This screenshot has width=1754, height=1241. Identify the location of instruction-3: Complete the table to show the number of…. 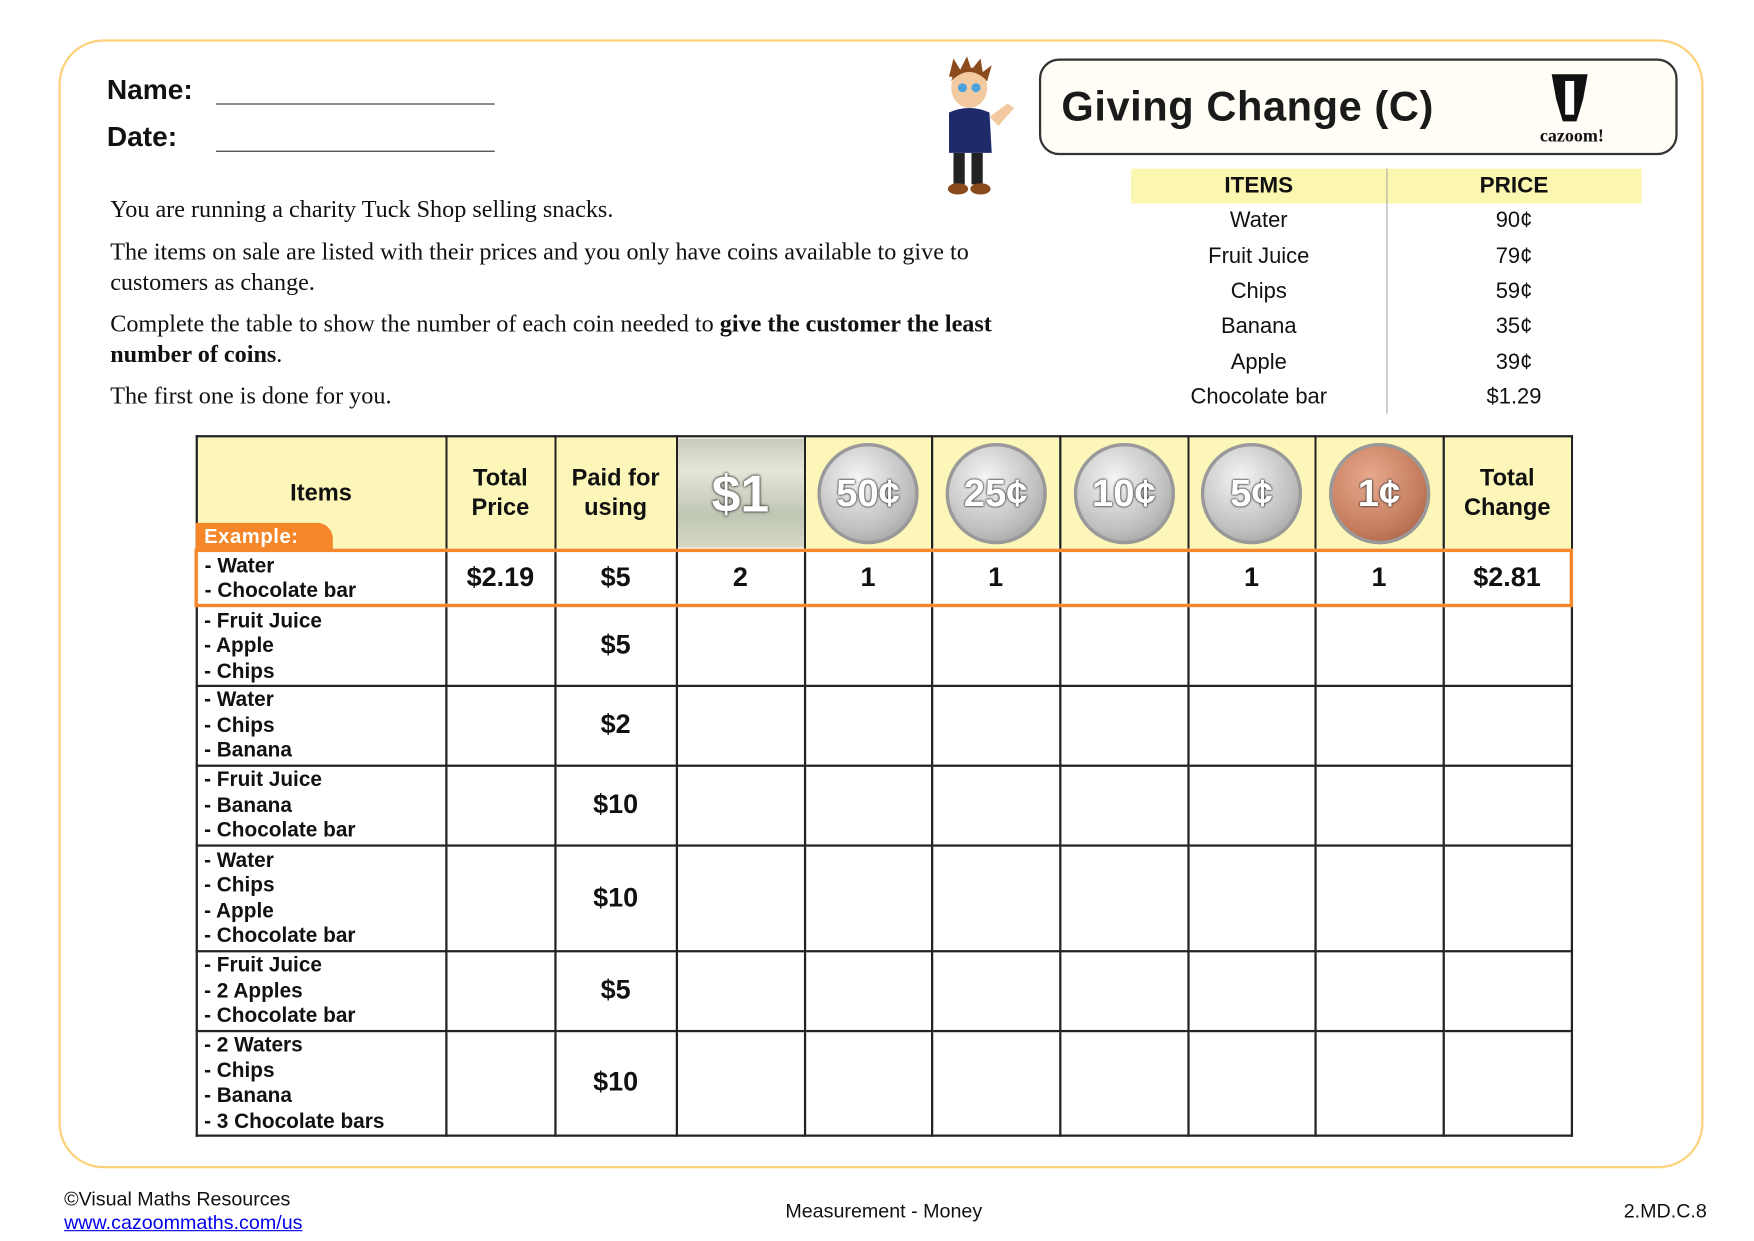
(588, 339).